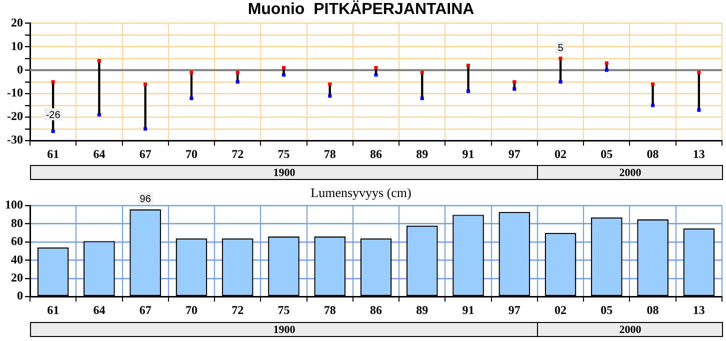  Describe the element at coordinates (146, 199) in the screenshot. I see `annotation: 96` at that location.